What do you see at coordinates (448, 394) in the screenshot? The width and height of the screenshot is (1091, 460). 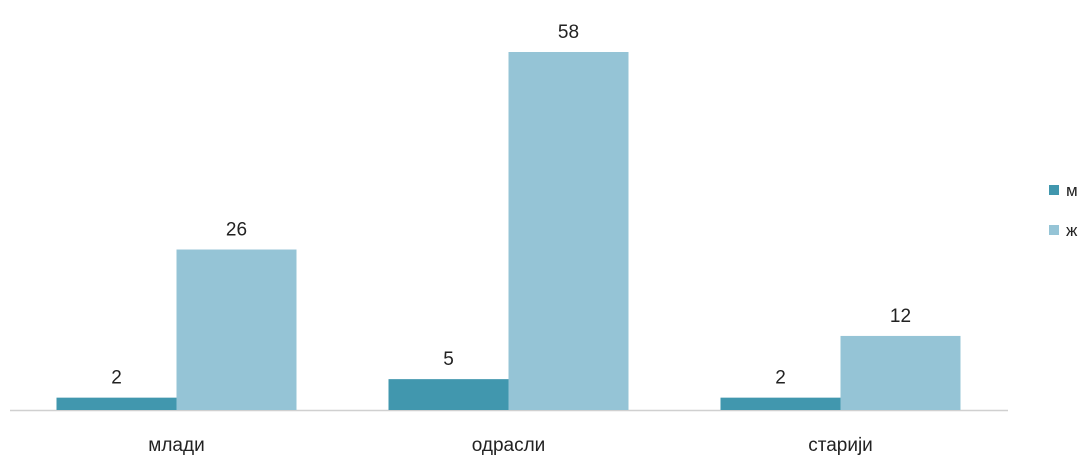 I see `bar-м-1` at bounding box center [448, 394].